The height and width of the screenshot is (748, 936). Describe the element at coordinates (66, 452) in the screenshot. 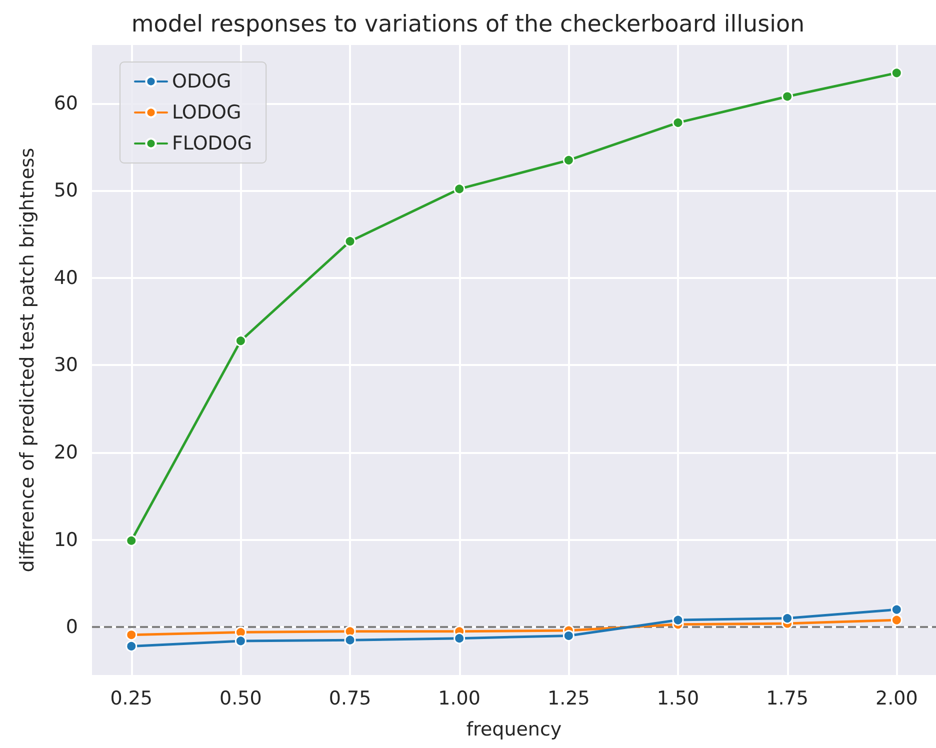

I see `y-tick-label: 20` at that location.